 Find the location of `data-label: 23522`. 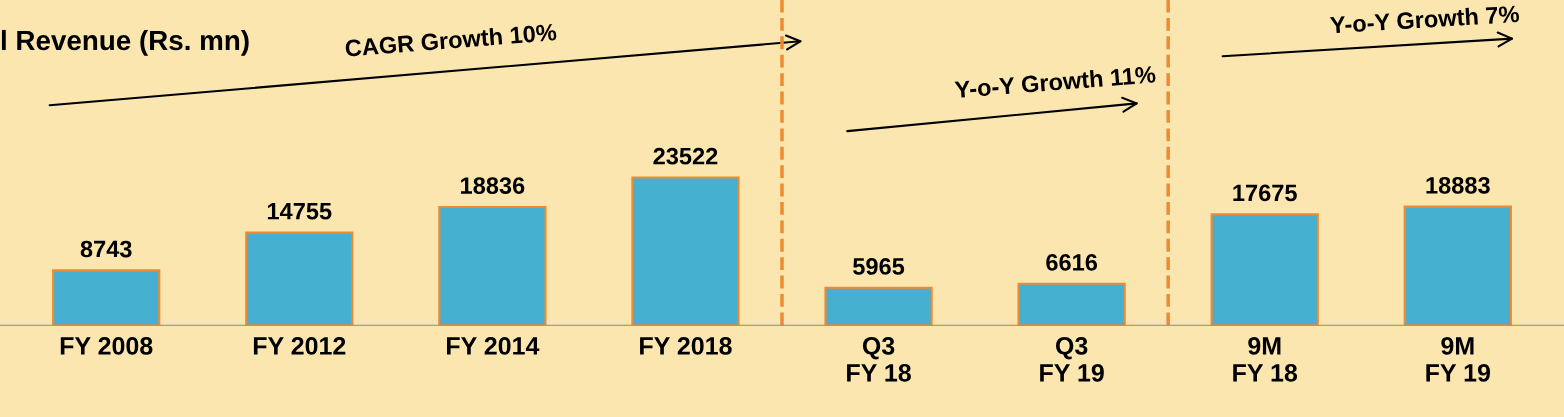

data-label: 23522 is located at coordinates (685, 156).